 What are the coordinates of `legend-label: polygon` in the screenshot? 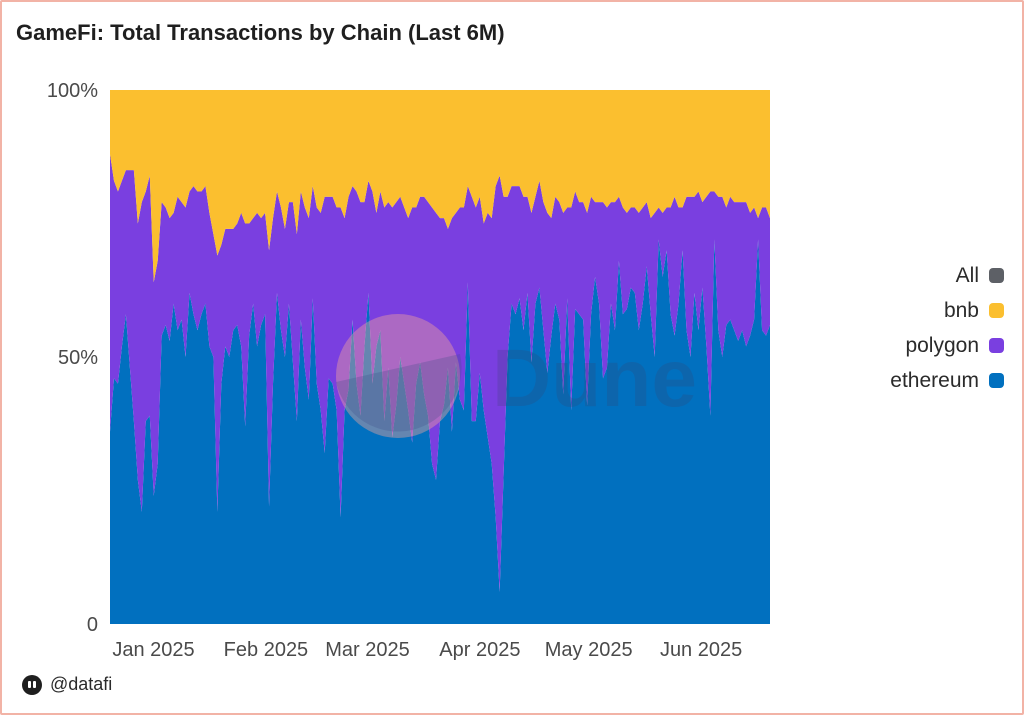 It's located at (942, 345).